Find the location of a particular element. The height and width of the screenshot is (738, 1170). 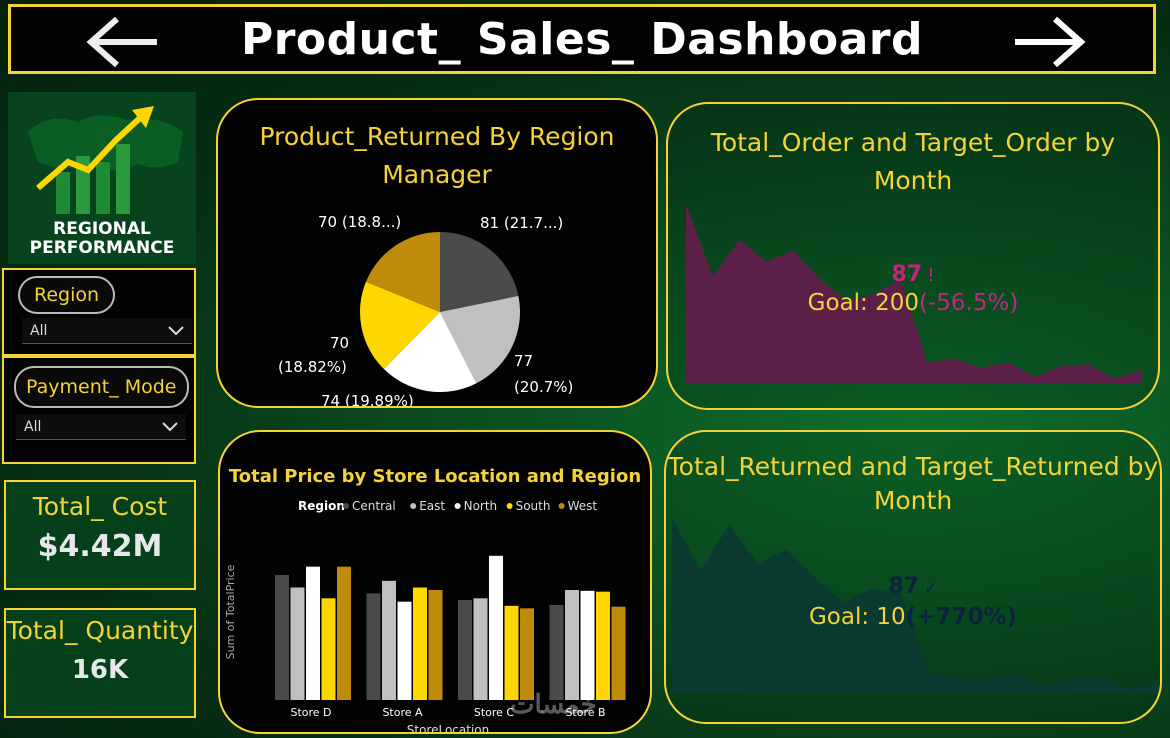

bar-store-c-north is located at coordinates (496, 627).